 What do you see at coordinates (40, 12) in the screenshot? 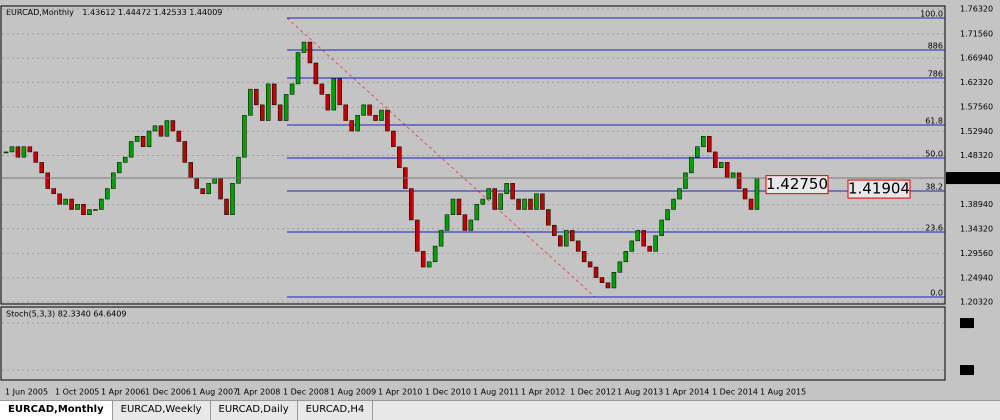
I see `symbol: EURCAD,Monthly` at bounding box center [40, 12].